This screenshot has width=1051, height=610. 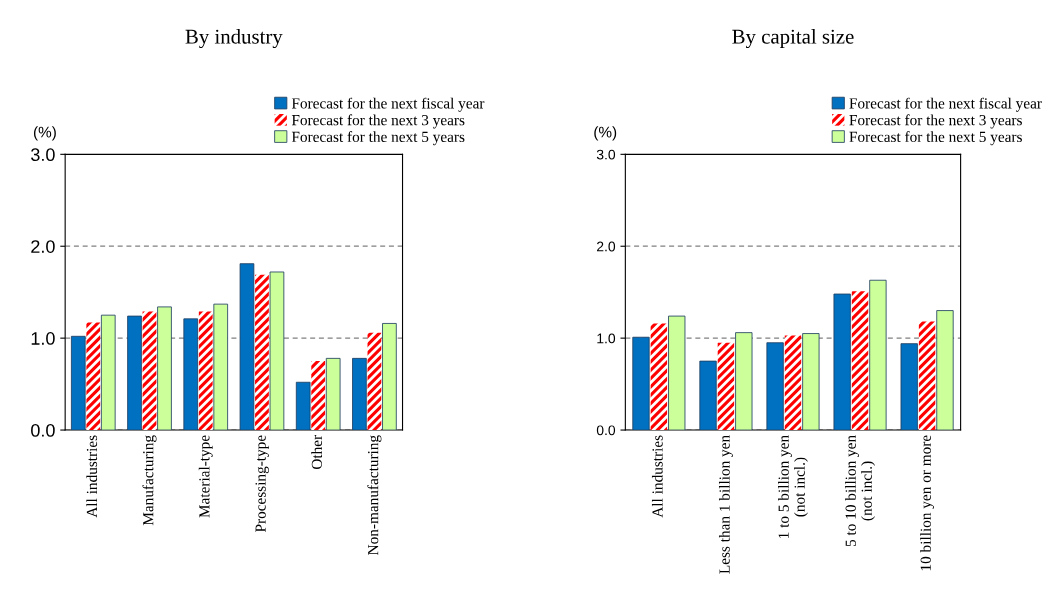 I want to click on x-tick-label: Other, so click(x=317, y=452).